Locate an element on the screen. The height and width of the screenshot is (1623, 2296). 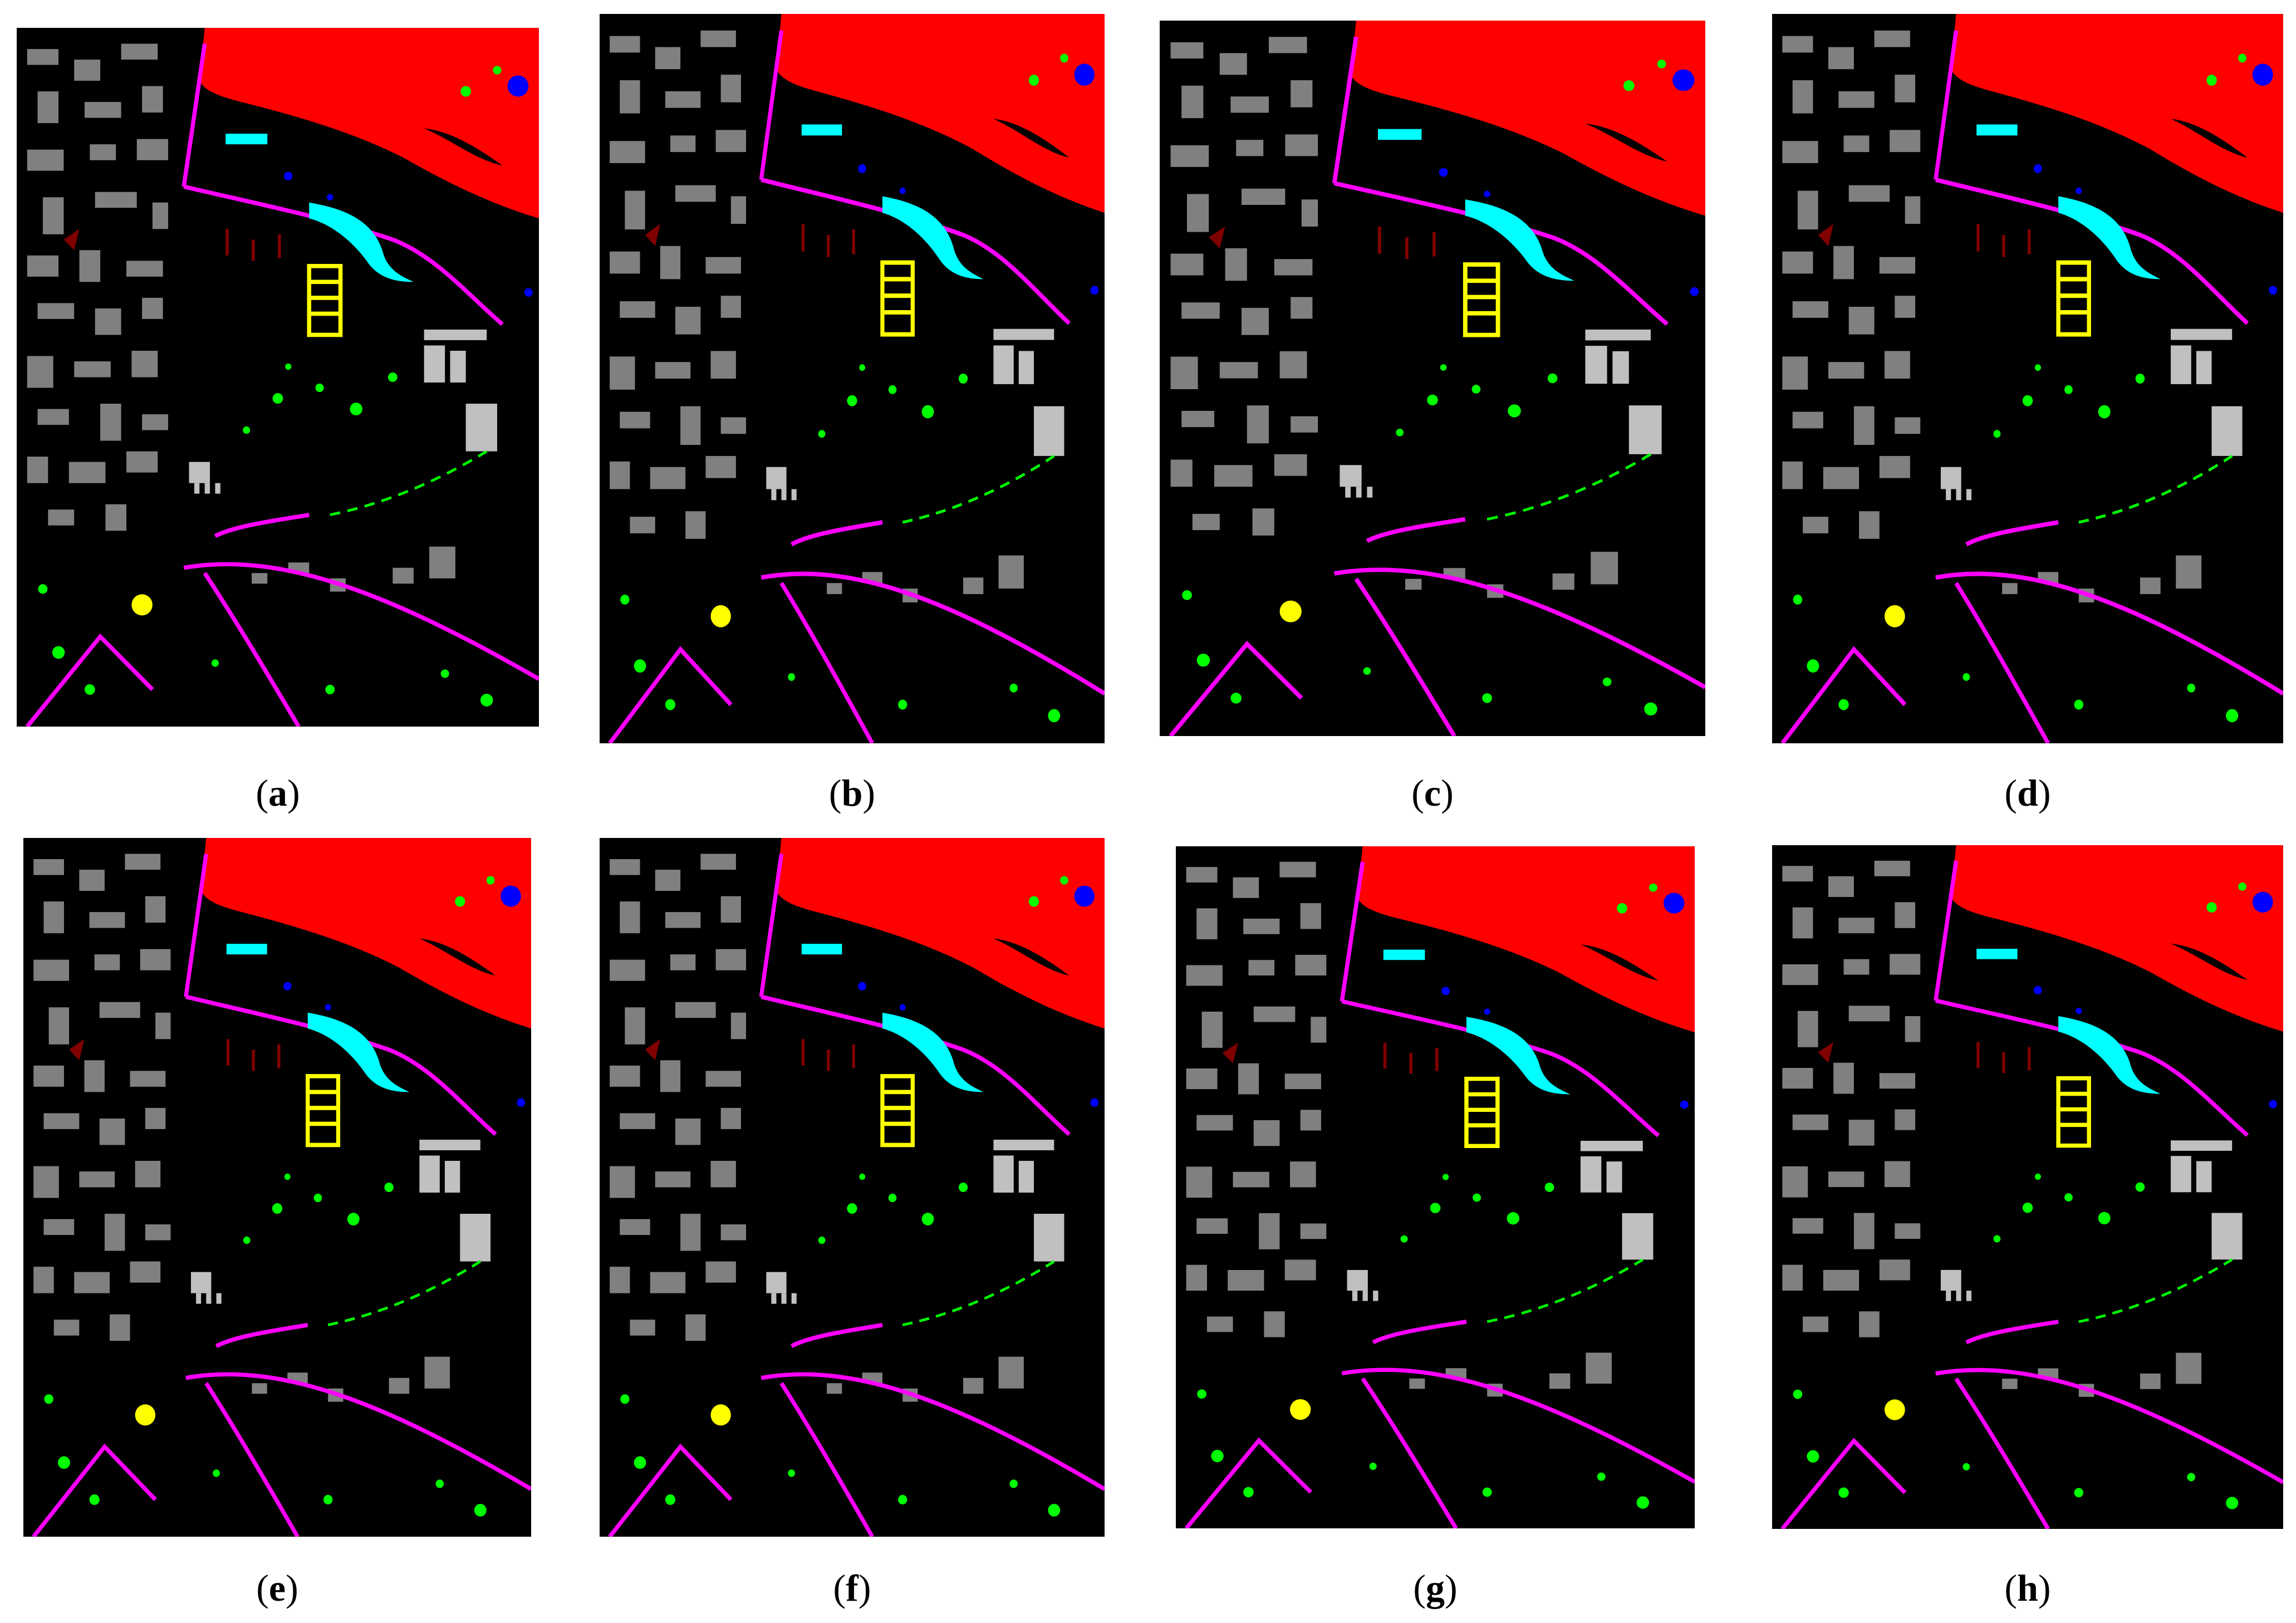
caption-c: (c) is located at coordinates (1432, 793).